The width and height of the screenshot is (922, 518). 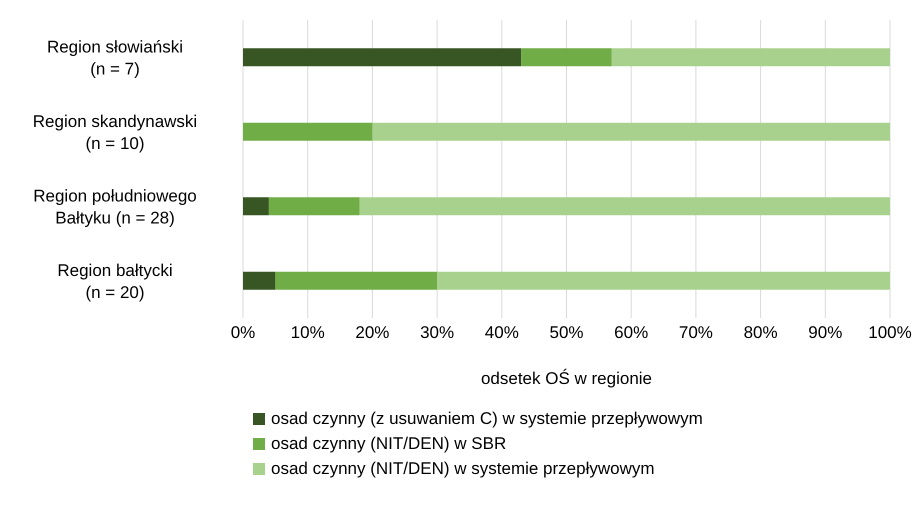 I want to click on legend-label: osad czynny (z usuwaniem C) w systemie przepływowym, so click(x=487, y=418).